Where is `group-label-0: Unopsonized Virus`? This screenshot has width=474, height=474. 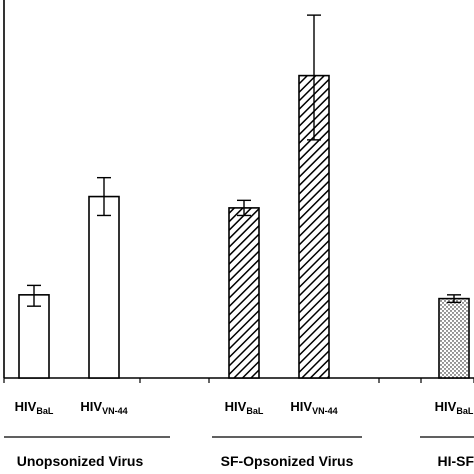
group-label-0: Unopsonized Virus is located at coordinates (80, 461).